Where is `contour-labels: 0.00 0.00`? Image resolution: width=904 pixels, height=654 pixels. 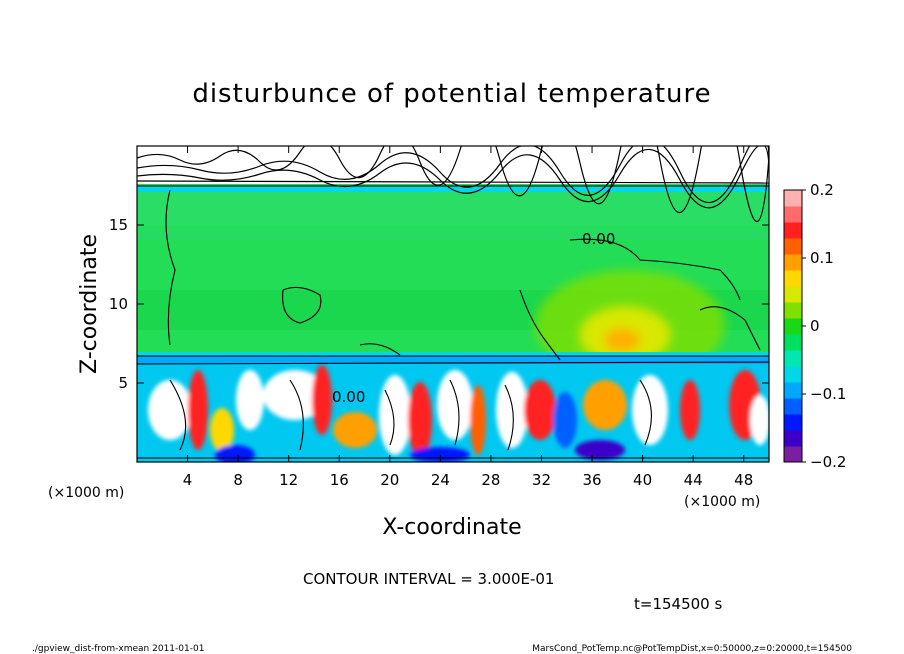 contour-labels: 0.00 0.00 is located at coordinates (473, 318).